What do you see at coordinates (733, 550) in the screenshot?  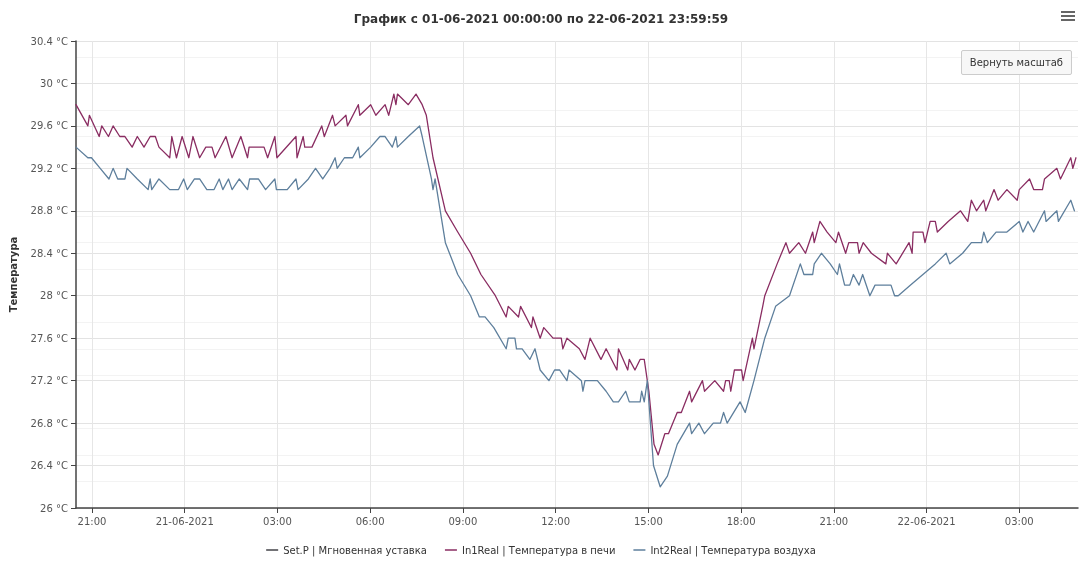 I see `legend-label: Int2Real | Температура воздуха` at bounding box center [733, 550].